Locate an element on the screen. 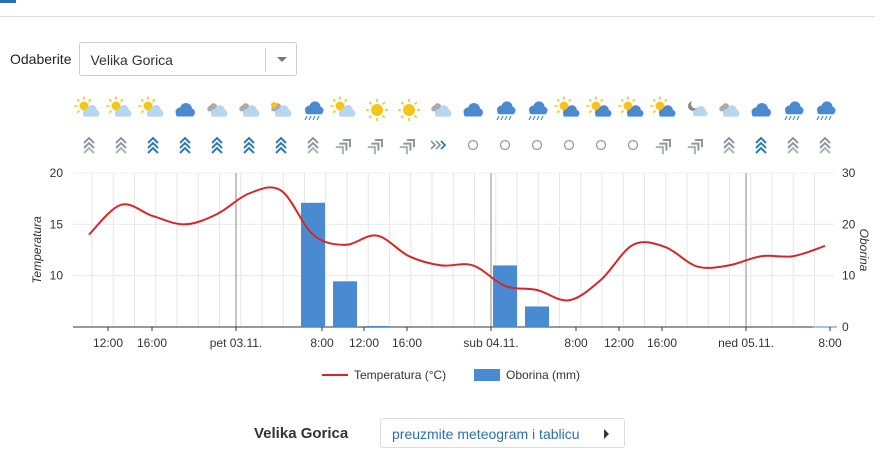 This screenshot has height=459, width=881. download-meteogram-button: preuzmite meteogram i tablicu is located at coordinates (502, 433).